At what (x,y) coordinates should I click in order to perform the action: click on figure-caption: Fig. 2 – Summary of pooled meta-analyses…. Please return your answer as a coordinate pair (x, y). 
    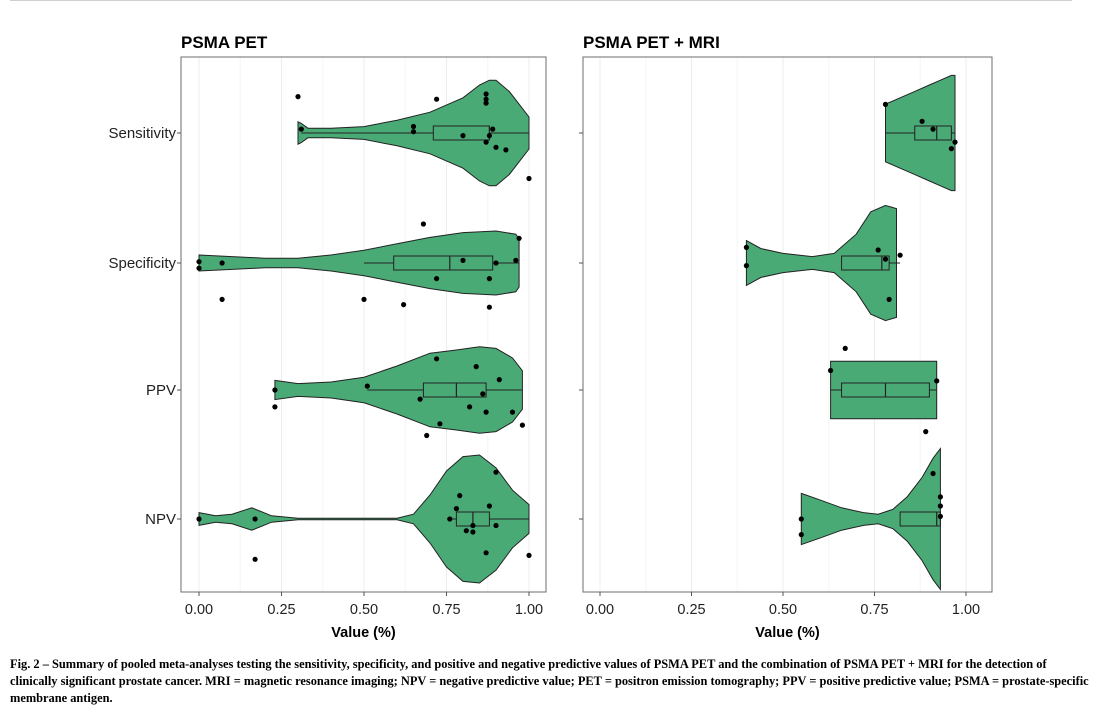
    Looking at the image, I should click on (550, 681).